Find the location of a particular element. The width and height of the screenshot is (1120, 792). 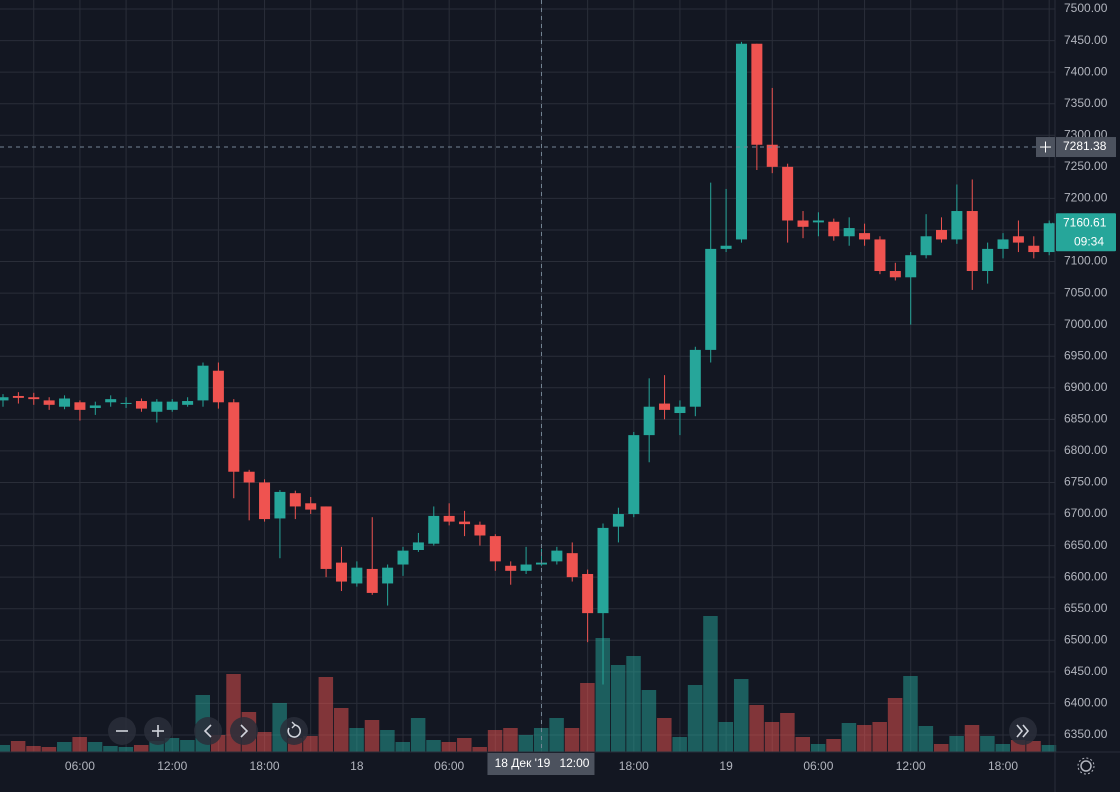

y-tick-label: 6450.00 is located at coordinates (1086, 671).